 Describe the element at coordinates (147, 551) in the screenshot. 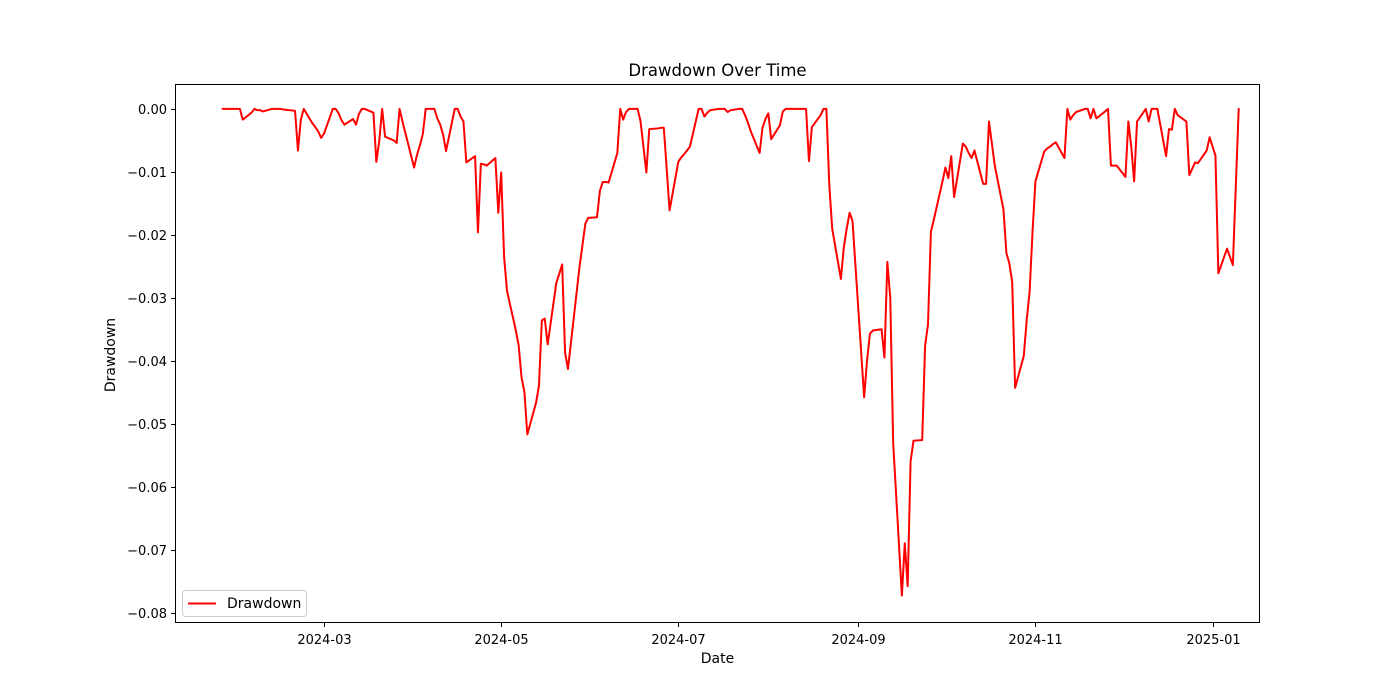

I see `y-tick-label: −0.07` at that location.